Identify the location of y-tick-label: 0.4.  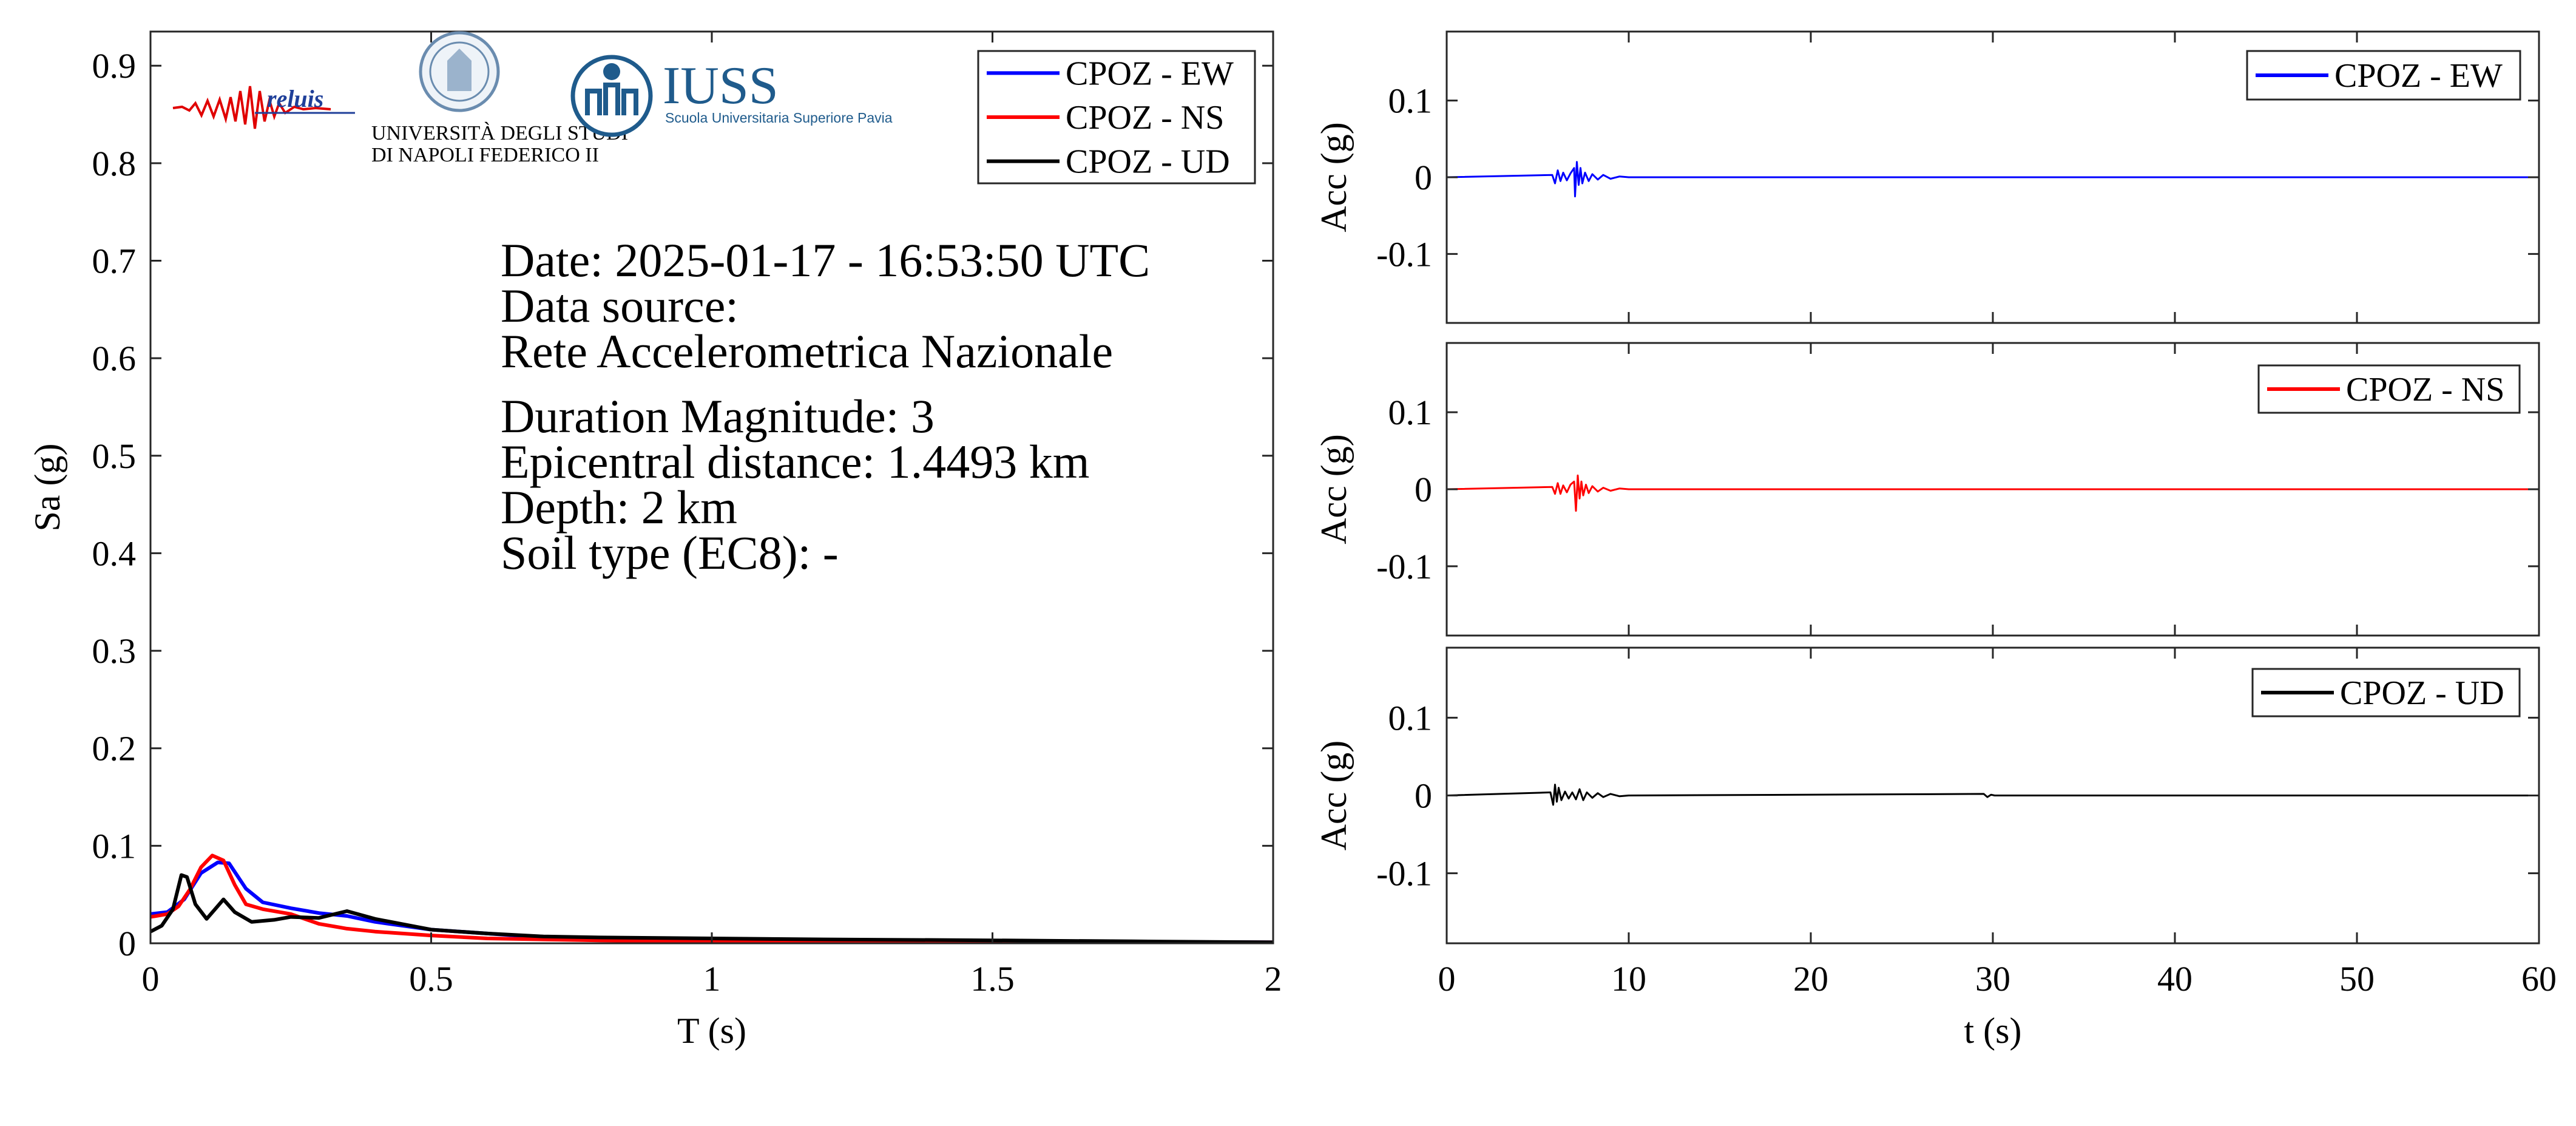
(114, 553).